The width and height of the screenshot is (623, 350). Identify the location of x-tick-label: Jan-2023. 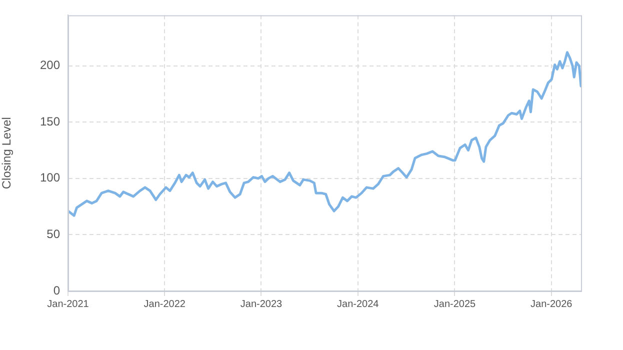
(261, 304).